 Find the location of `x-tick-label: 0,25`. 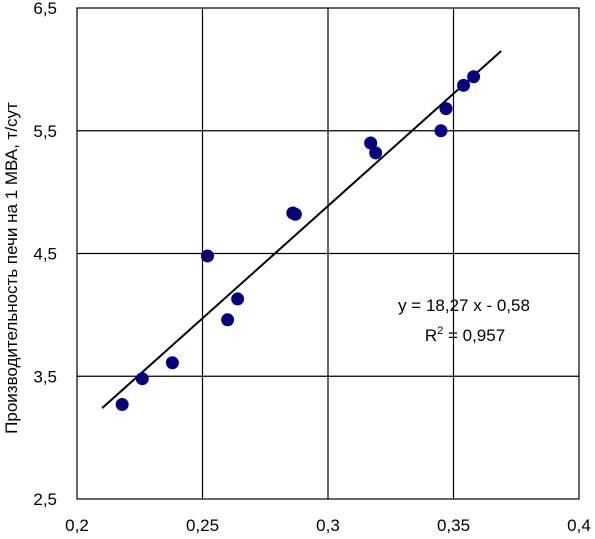

x-tick-label: 0,25 is located at coordinates (202, 525).